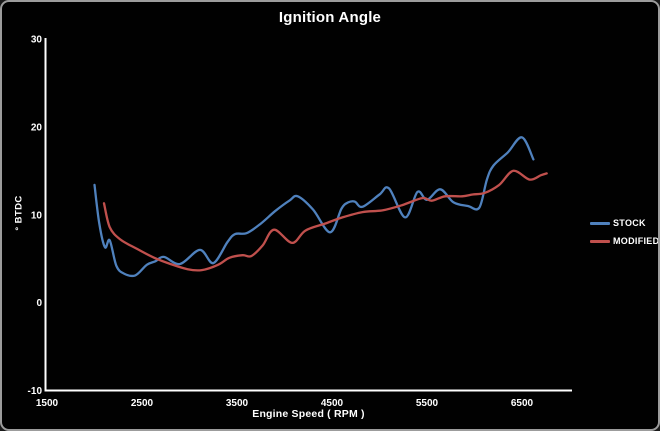  Describe the element at coordinates (35, 391) in the screenshot. I see `y-tick-label: -10` at that location.